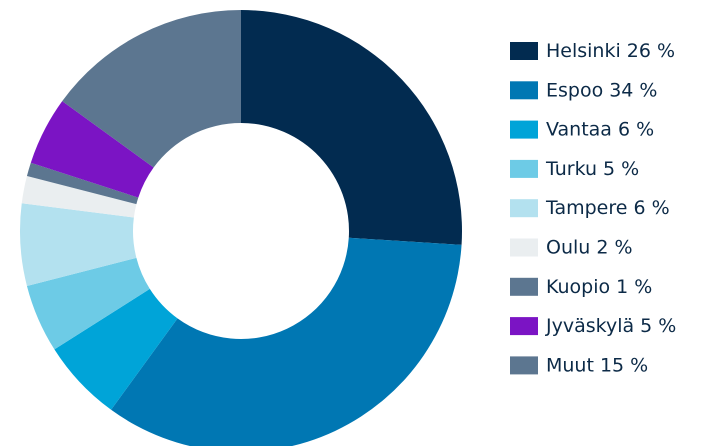 Image resolution: width=711 pixels, height=446 pixels. I want to click on legend-category: Oulu, so click(568, 247).